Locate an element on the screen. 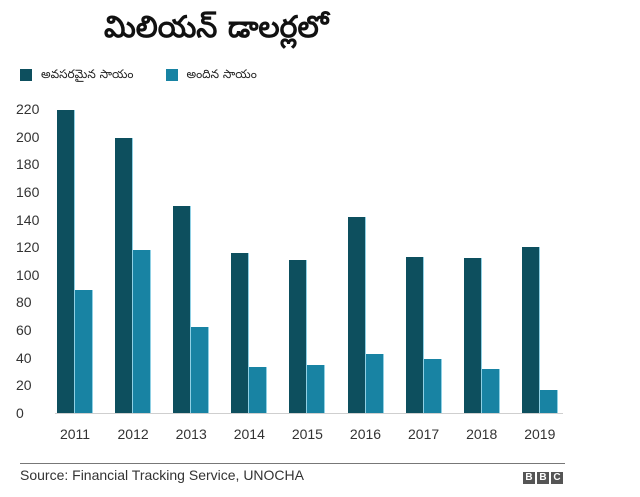 The height and width of the screenshot is (497, 640). bbc-logo-b1: B is located at coordinates (529, 478).